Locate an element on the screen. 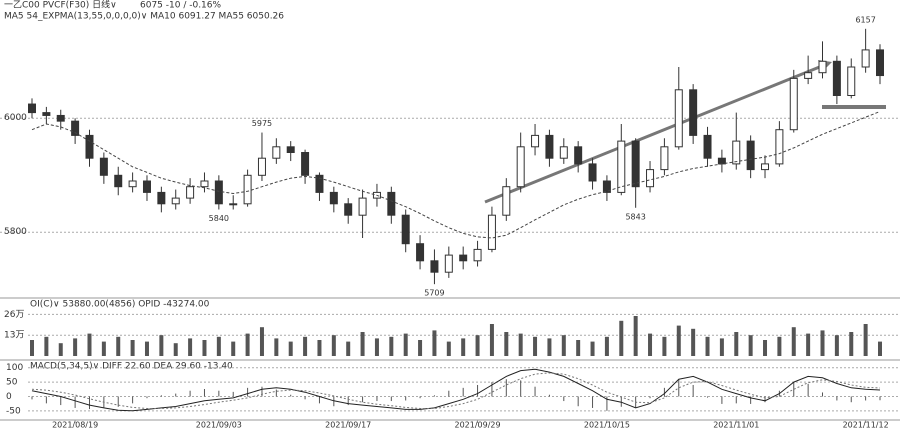  price-annotation: 5975 is located at coordinates (262, 123).